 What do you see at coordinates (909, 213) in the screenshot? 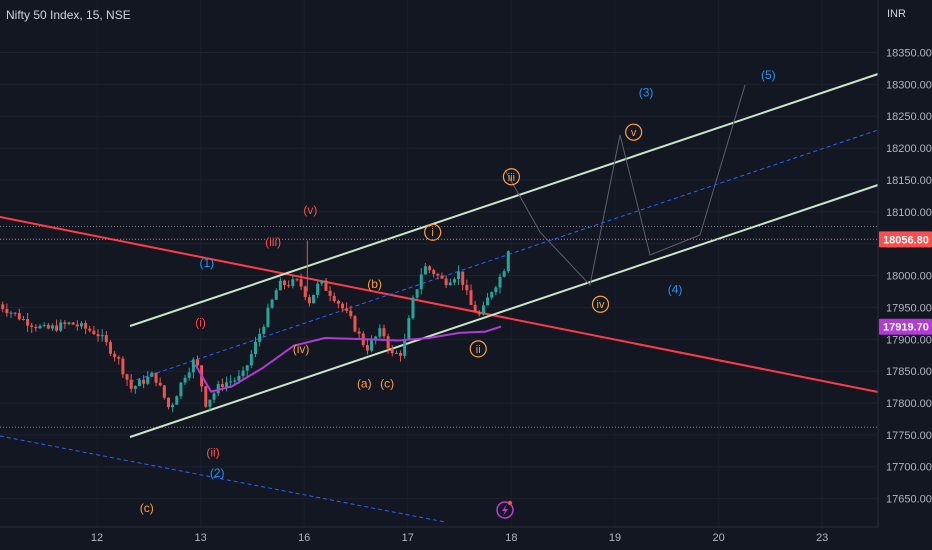
I see `y-tick-label: 18100.00` at bounding box center [909, 213].